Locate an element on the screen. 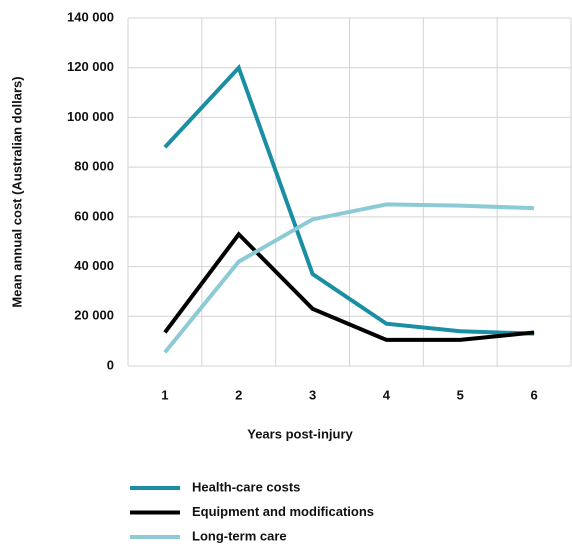 The image size is (572, 548). y-tick-label: 0 is located at coordinates (110, 364).